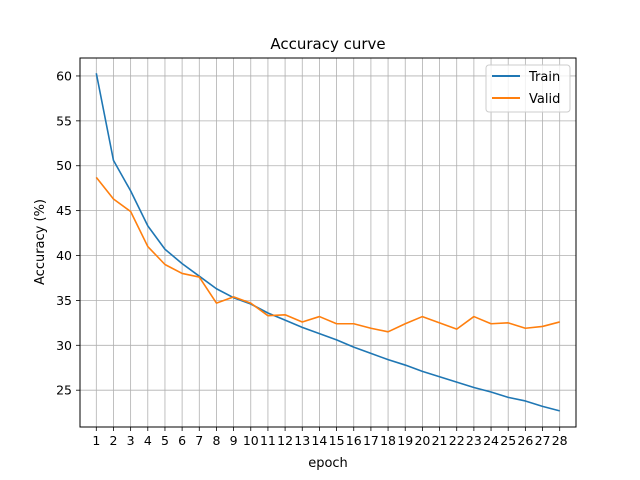 The height and width of the screenshot is (480, 640). Describe the element at coordinates (388, 440) in the screenshot. I see `x-tick-label: 18` at that location.